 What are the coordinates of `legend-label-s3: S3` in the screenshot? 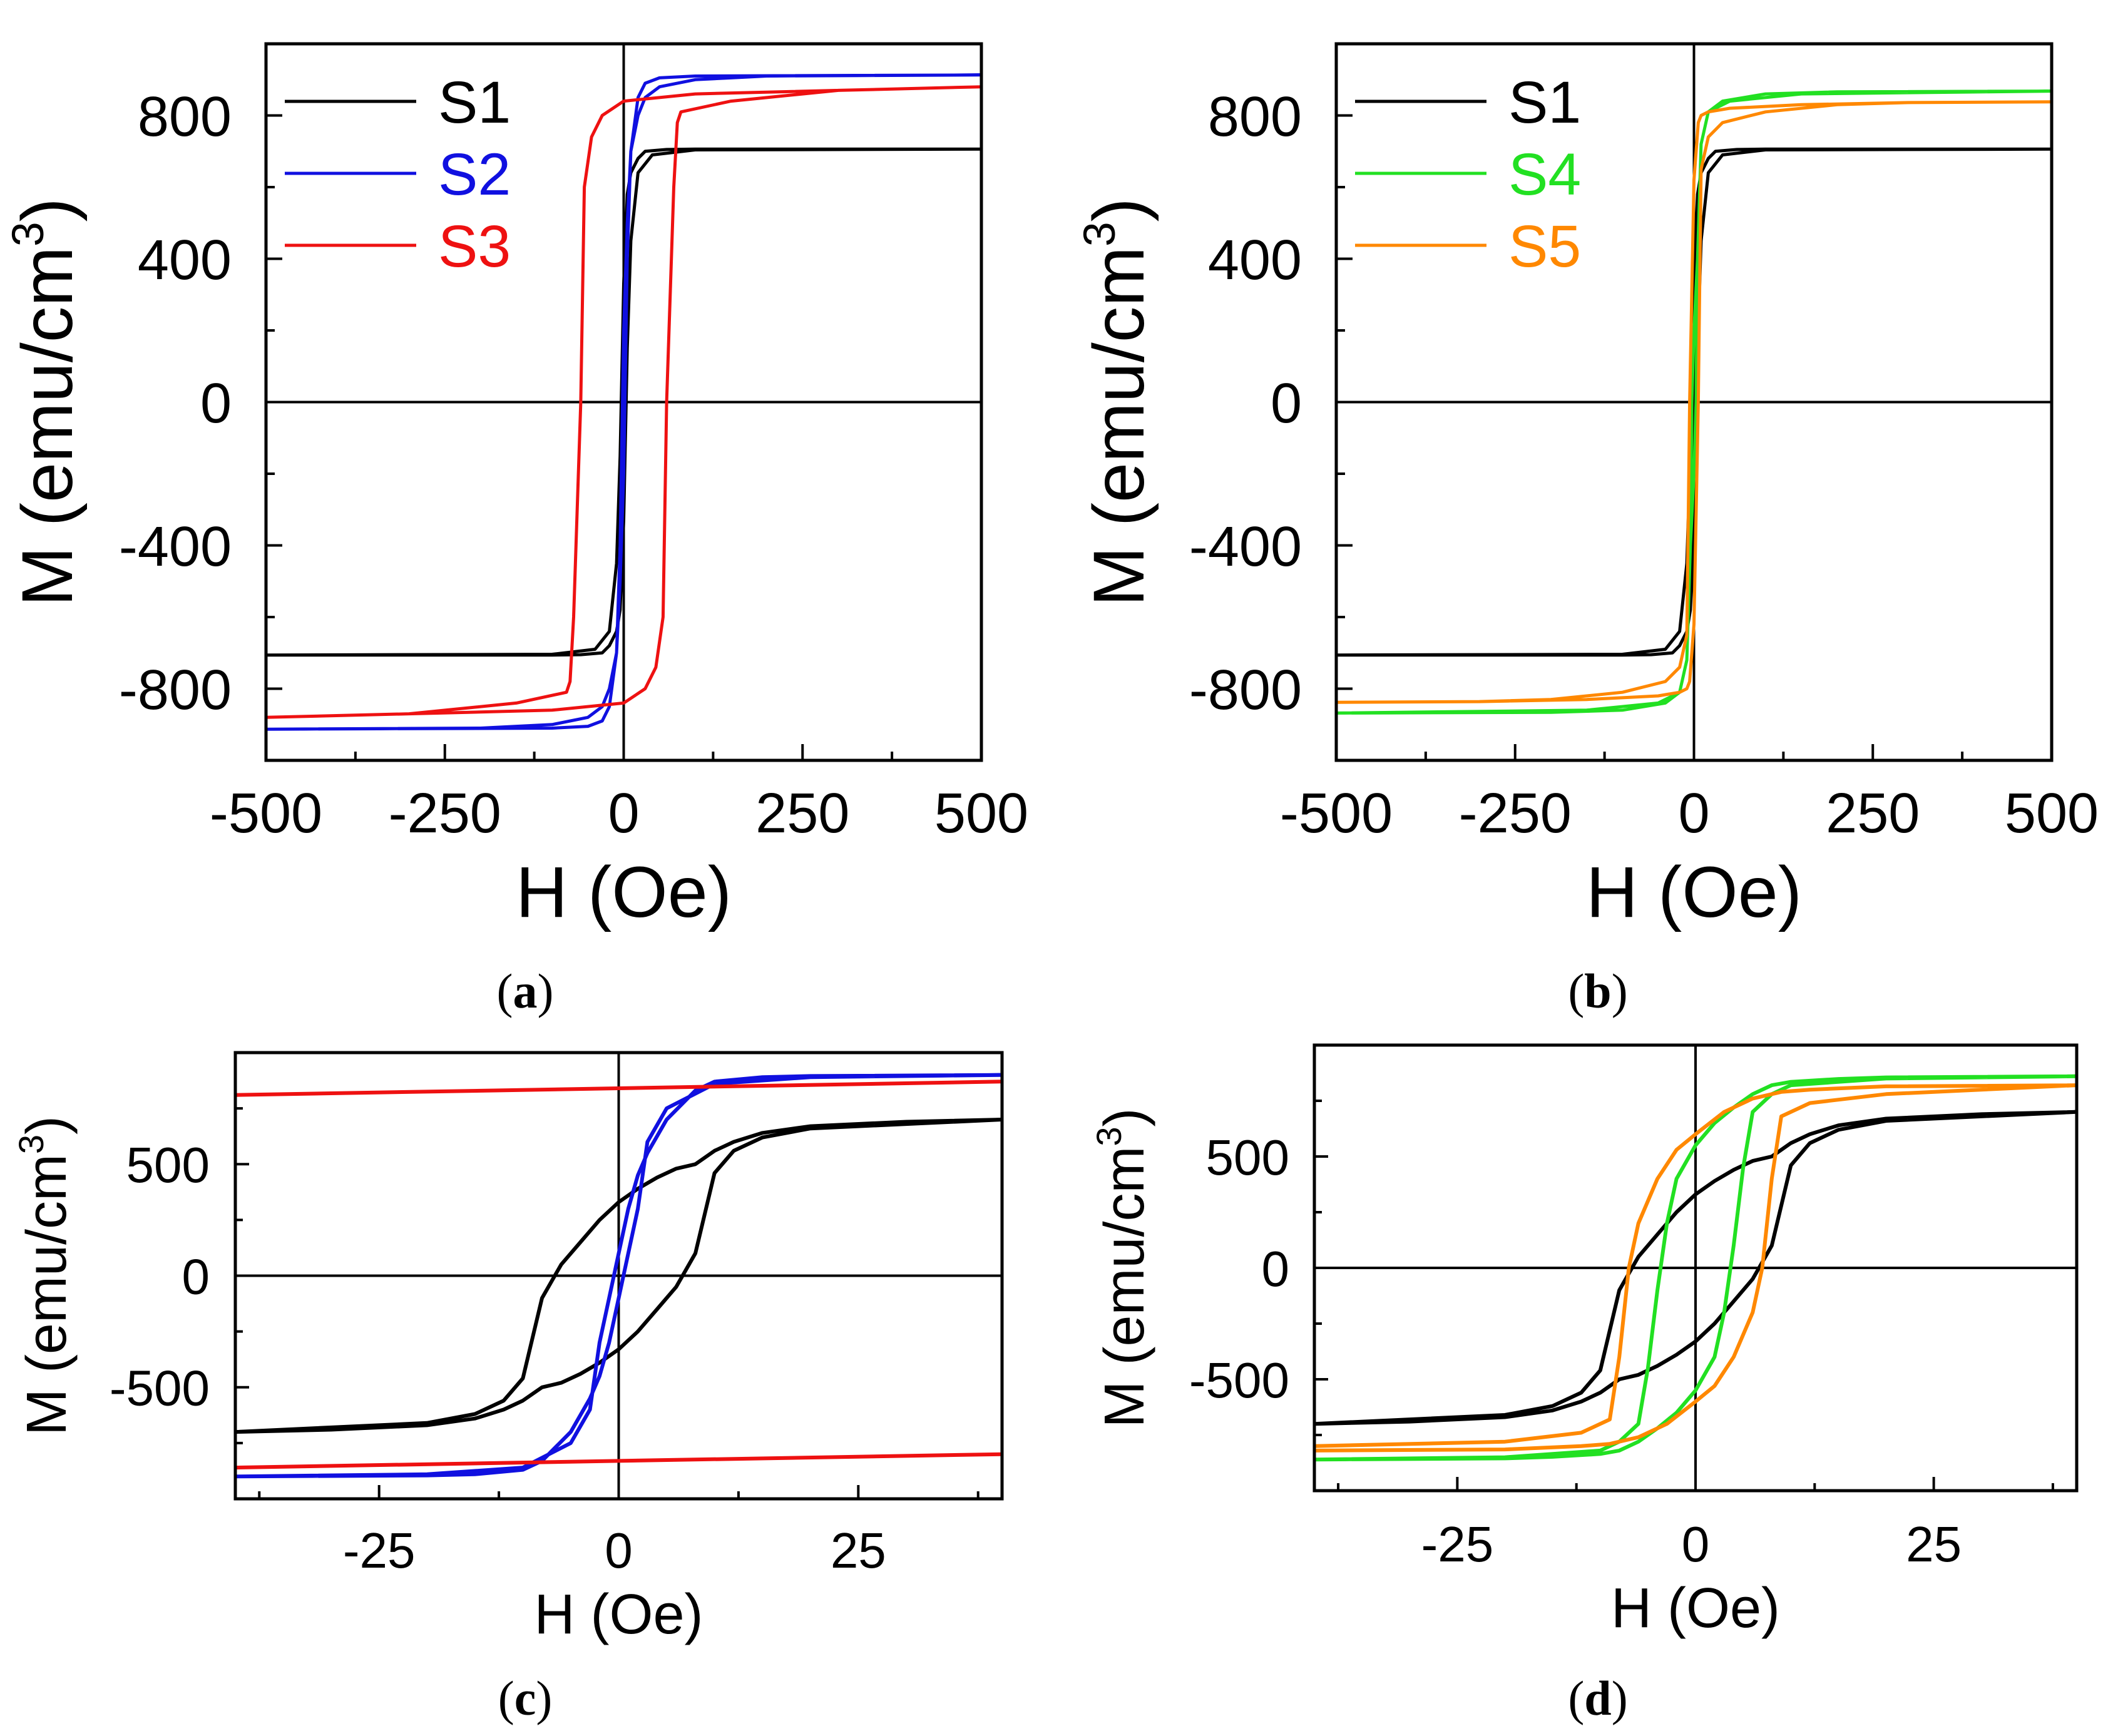 It's located at (474, 246).